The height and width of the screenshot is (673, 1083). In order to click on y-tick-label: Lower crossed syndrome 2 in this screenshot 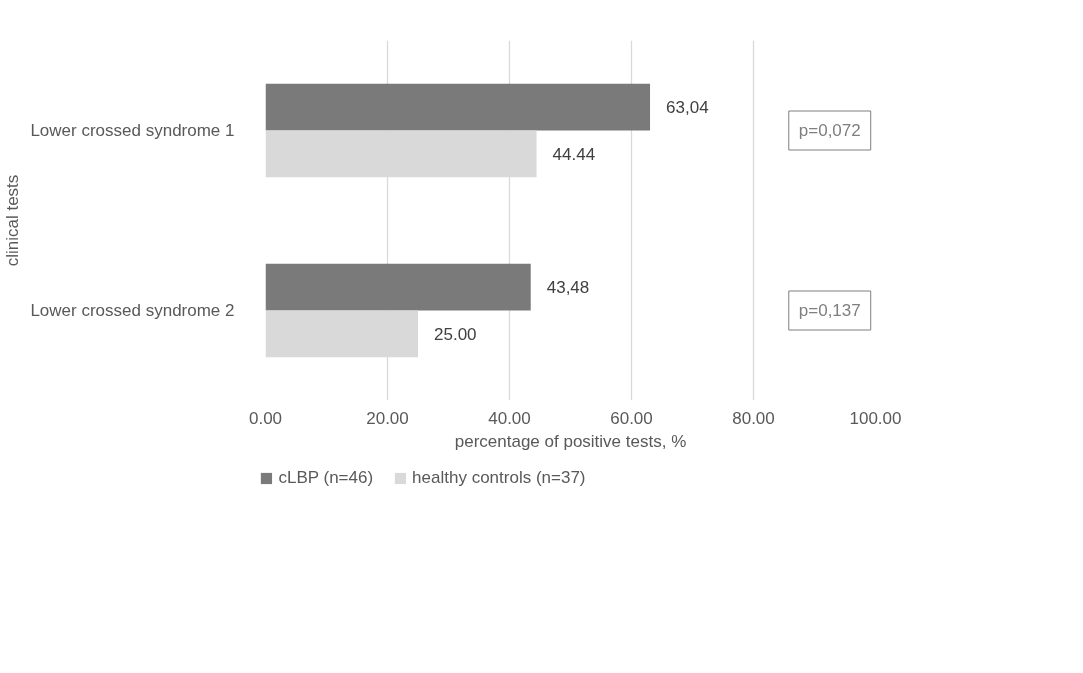, I will do `click(132, 310)`.